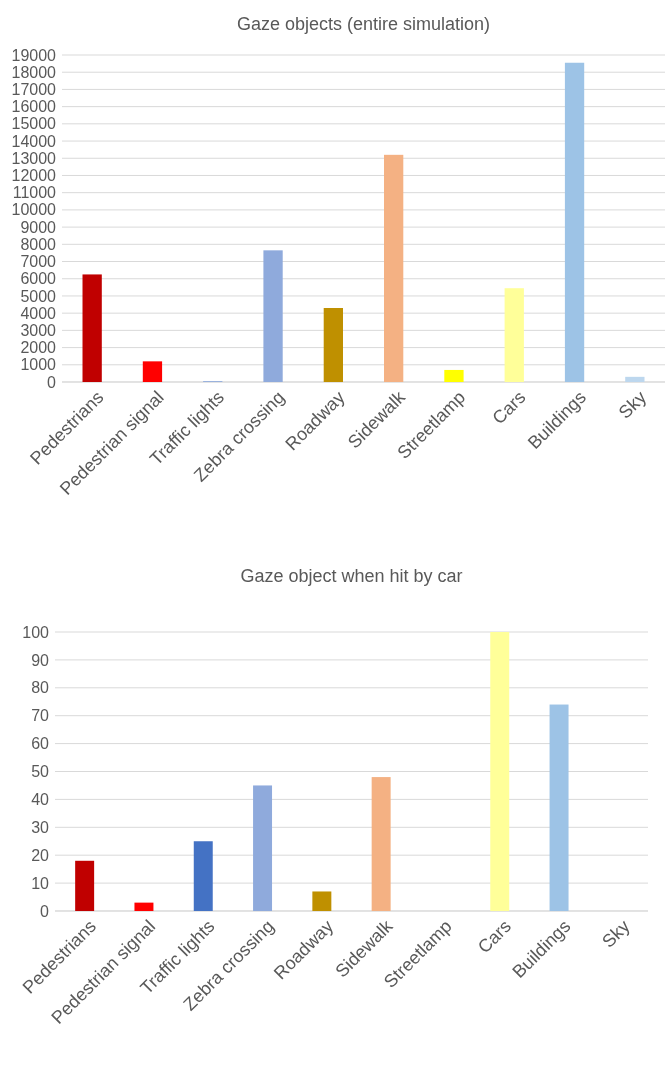 The width and height of the screenshot is (669, 1067). I want to click on y-tick-label: 3000, so click(38, 330).